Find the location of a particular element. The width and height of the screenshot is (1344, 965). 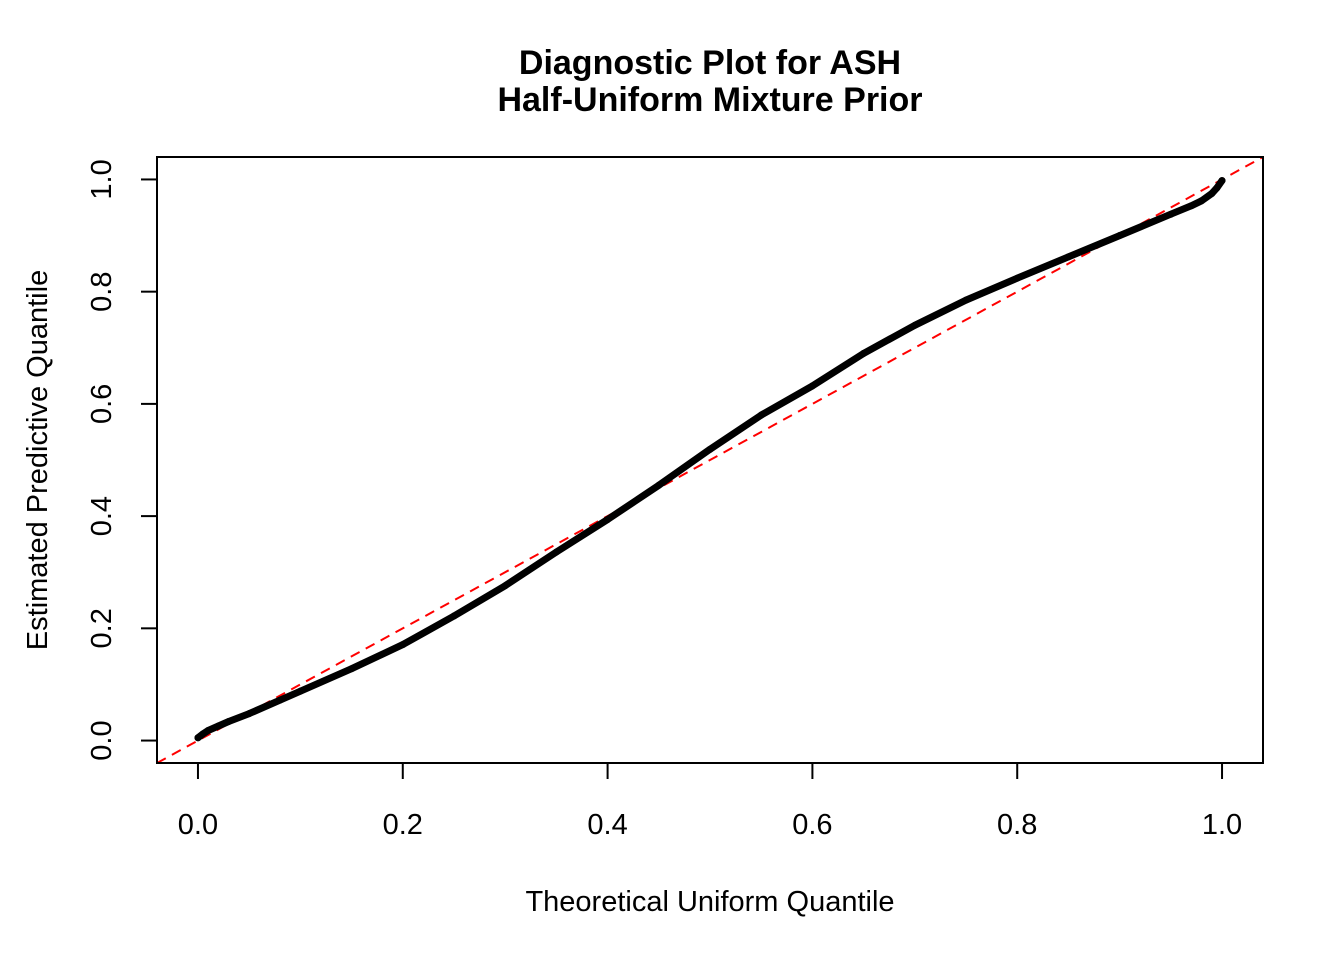

y-tick-label: 0.2 is located at coordinates (102, 628).